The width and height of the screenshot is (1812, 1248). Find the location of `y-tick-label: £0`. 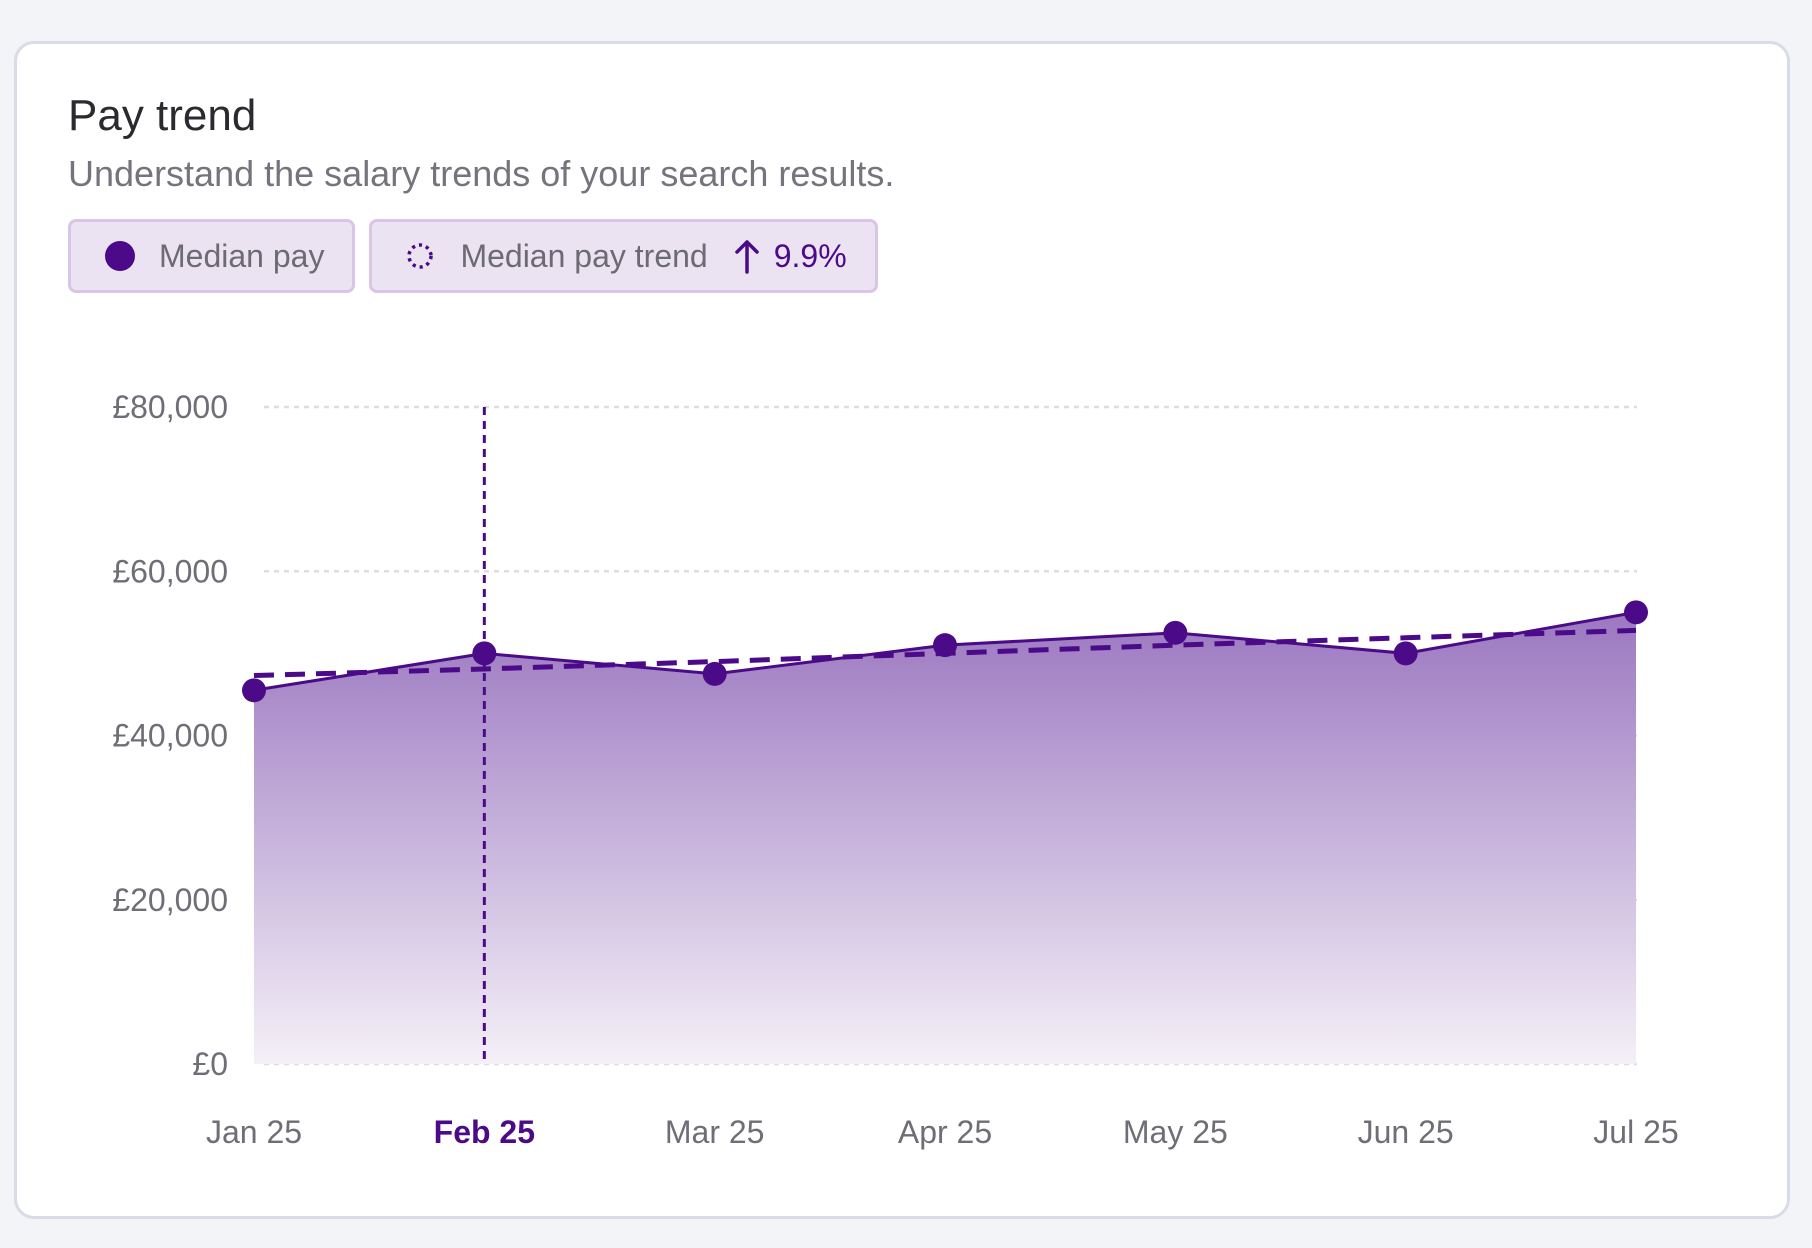

y-tick-label: £0 is located at coordinates (210, 1064).